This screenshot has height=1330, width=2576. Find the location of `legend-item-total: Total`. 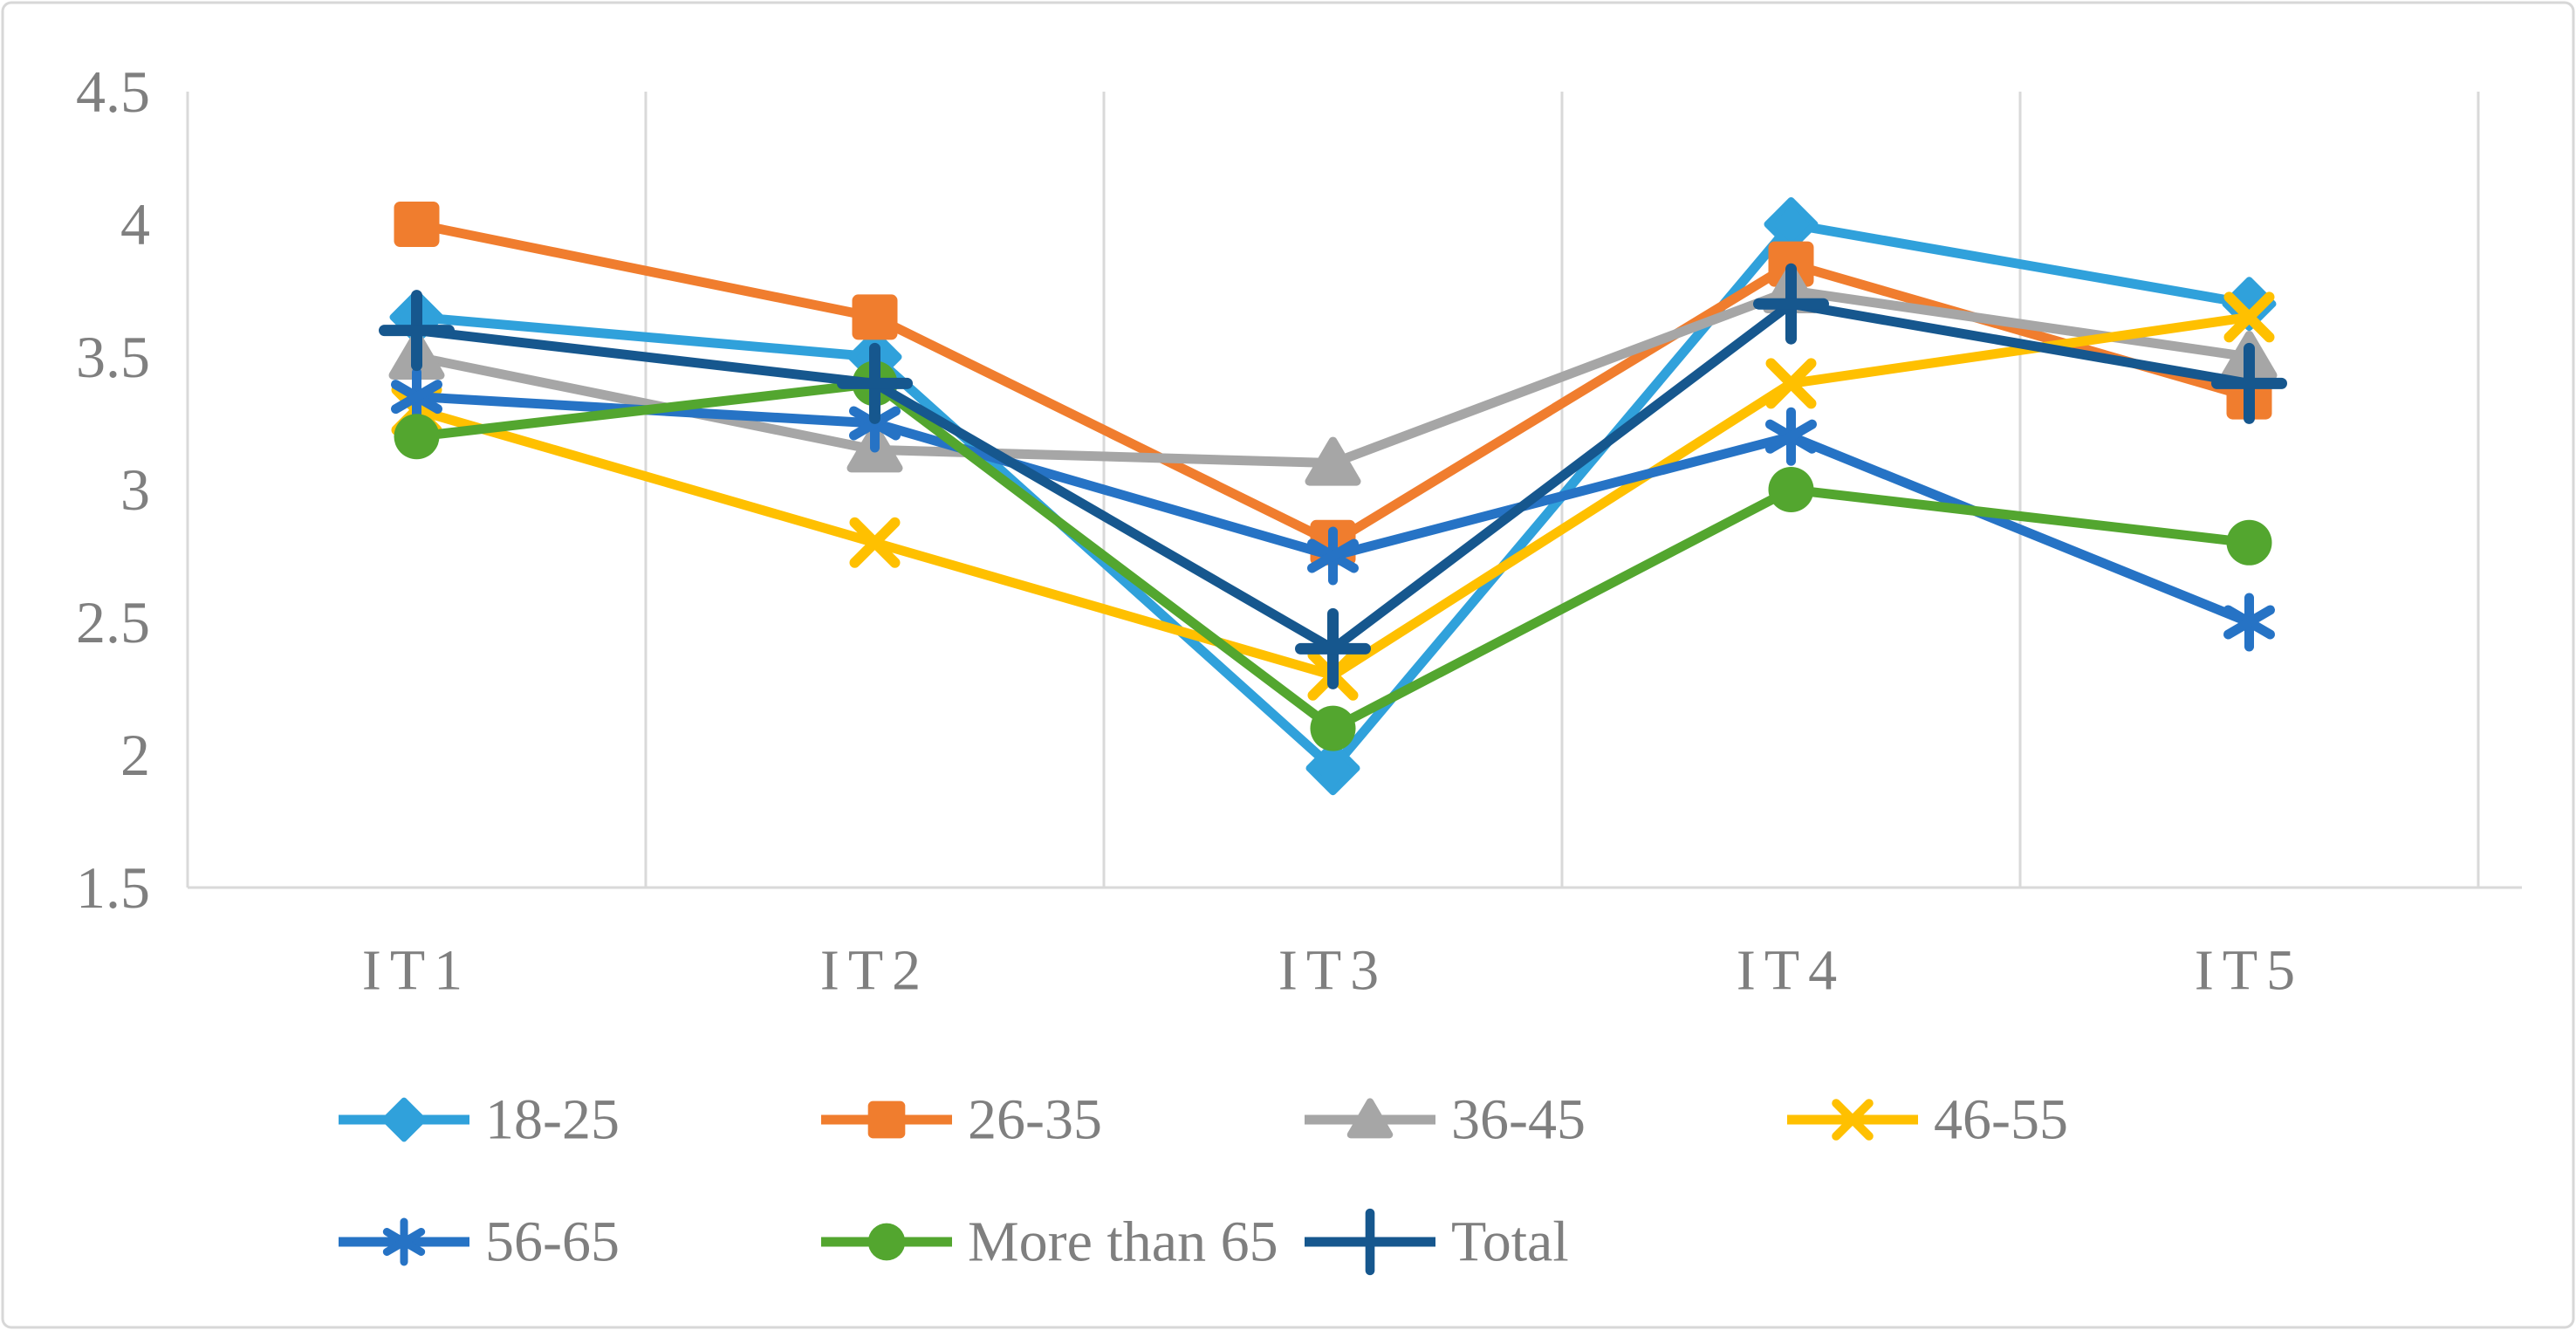

legend-item-total: Total is located at coordinates (1437, 1242).